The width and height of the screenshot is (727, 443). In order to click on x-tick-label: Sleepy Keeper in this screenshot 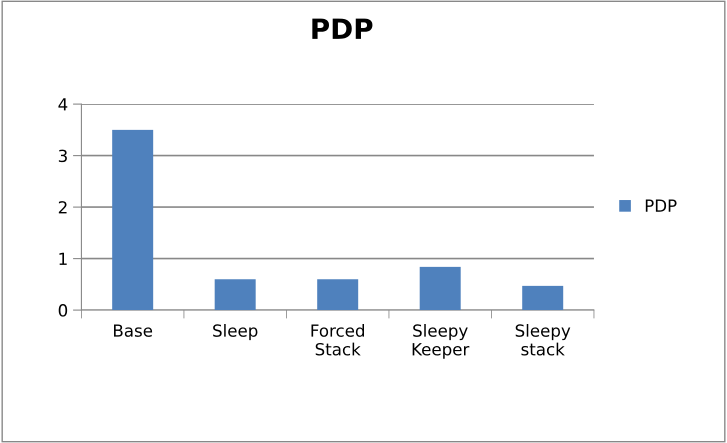, I will do `click(441, 341)`.